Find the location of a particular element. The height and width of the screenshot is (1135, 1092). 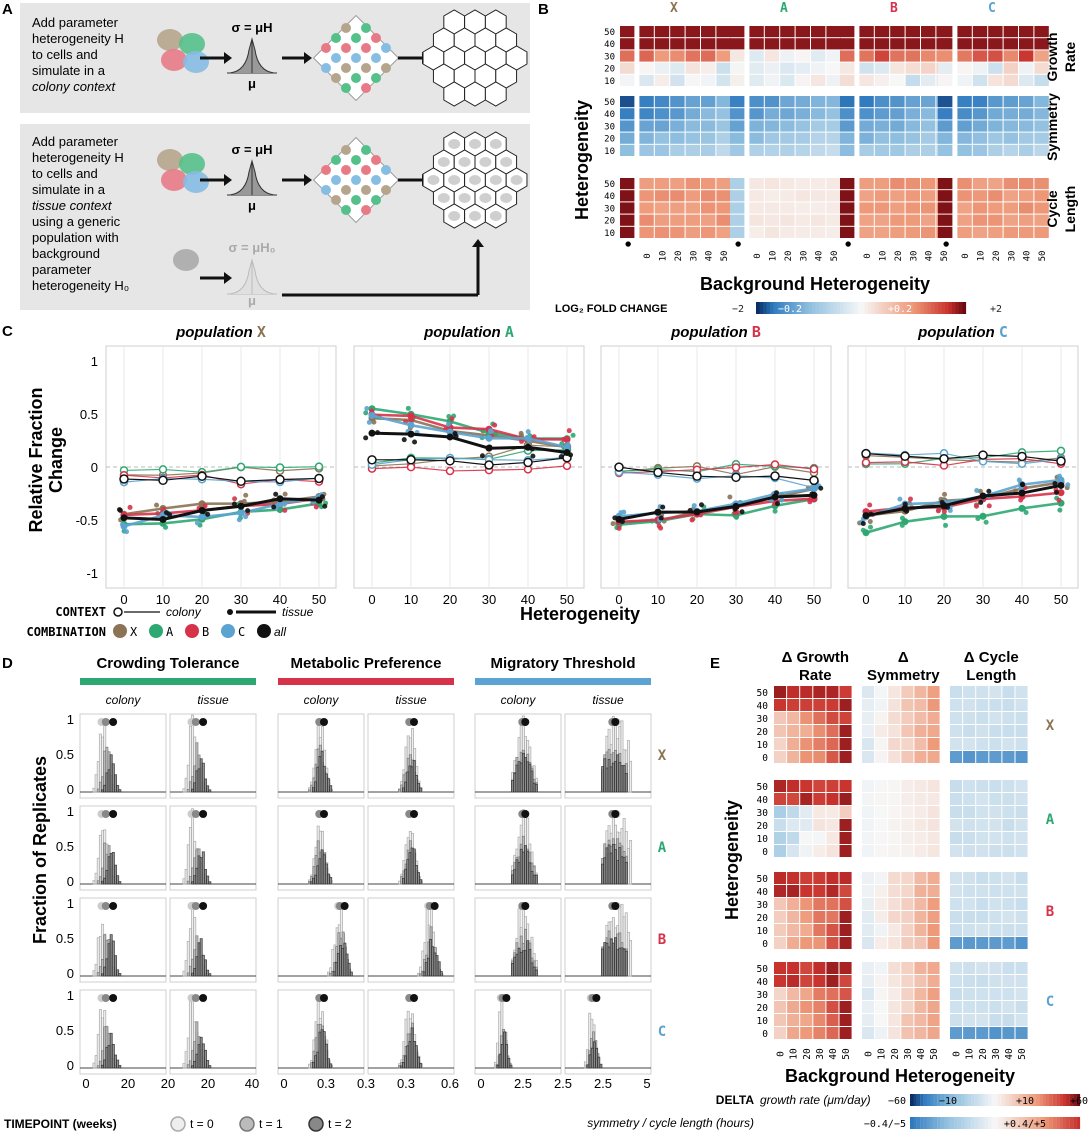

panel-d-legend-swatch is located at coordinates (178, 1124).